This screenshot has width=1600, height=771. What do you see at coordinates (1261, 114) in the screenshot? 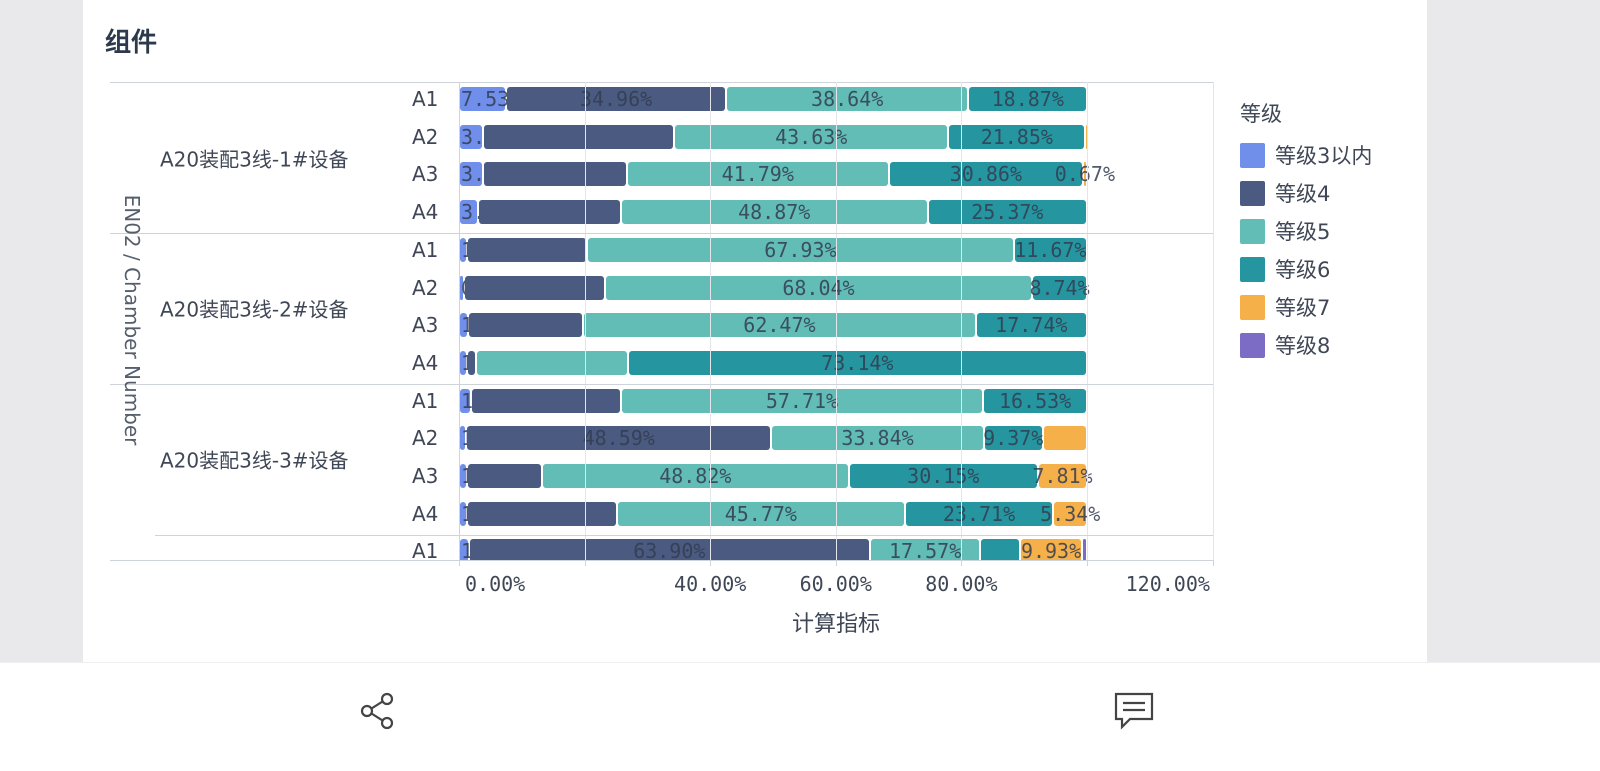
I see `legend-title: 等级` at bounding box center [1261, 114].